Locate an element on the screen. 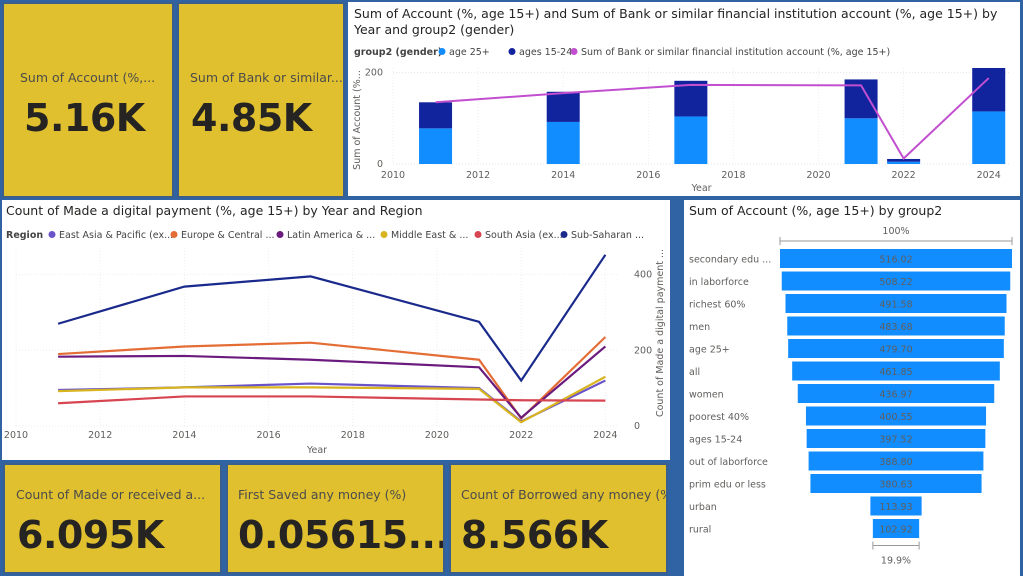 The width and height of the screenshot is (1023, 576). chart1-y-tick: 0 is located at coordinates (380, 164).